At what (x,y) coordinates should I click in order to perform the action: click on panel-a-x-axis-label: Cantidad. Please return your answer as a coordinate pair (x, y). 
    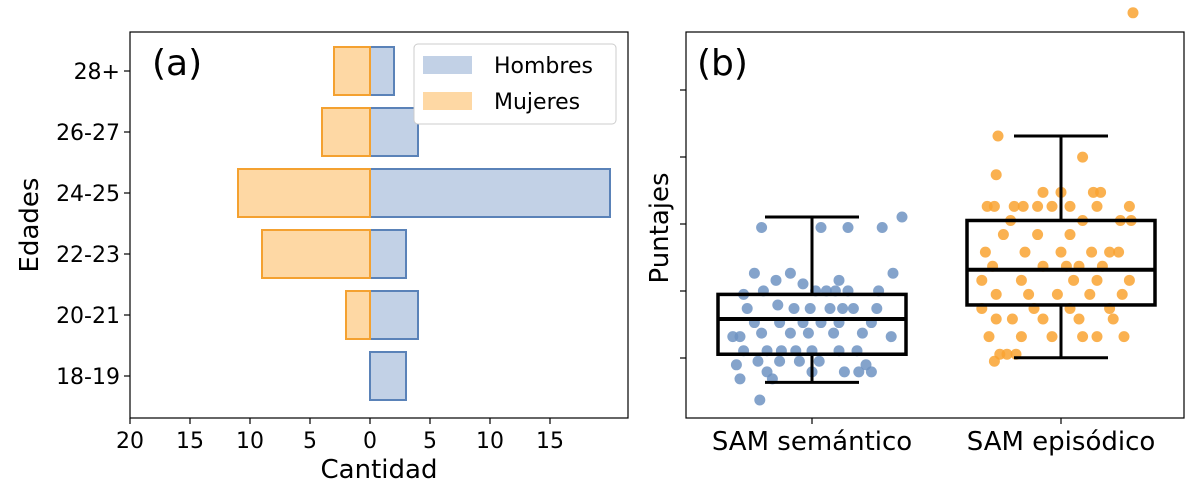
    Looking at the image, I should click on (379, 470).